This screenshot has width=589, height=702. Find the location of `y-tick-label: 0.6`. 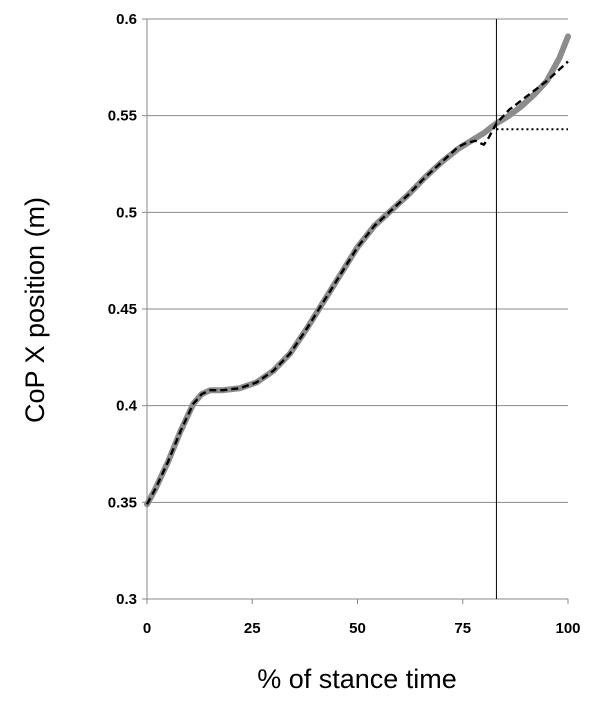

y-tick-label: 0.6 is located at coordinates (126, 19).